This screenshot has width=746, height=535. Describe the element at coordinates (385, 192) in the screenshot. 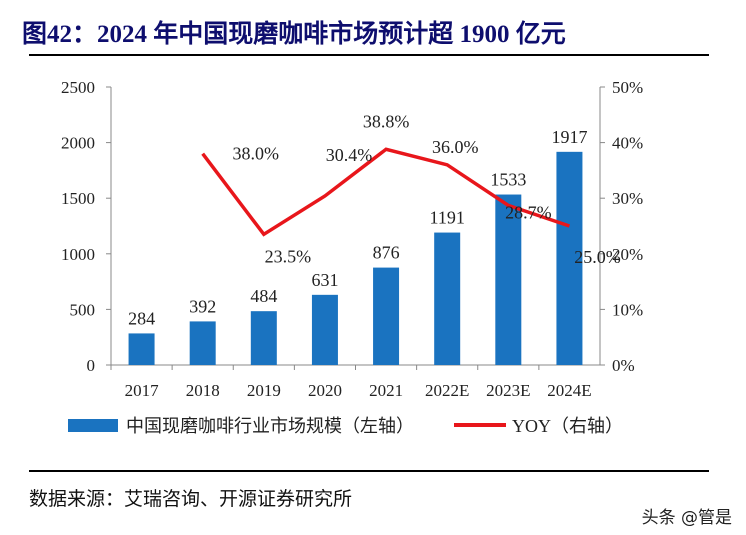

I see `yoy-line` at that location.